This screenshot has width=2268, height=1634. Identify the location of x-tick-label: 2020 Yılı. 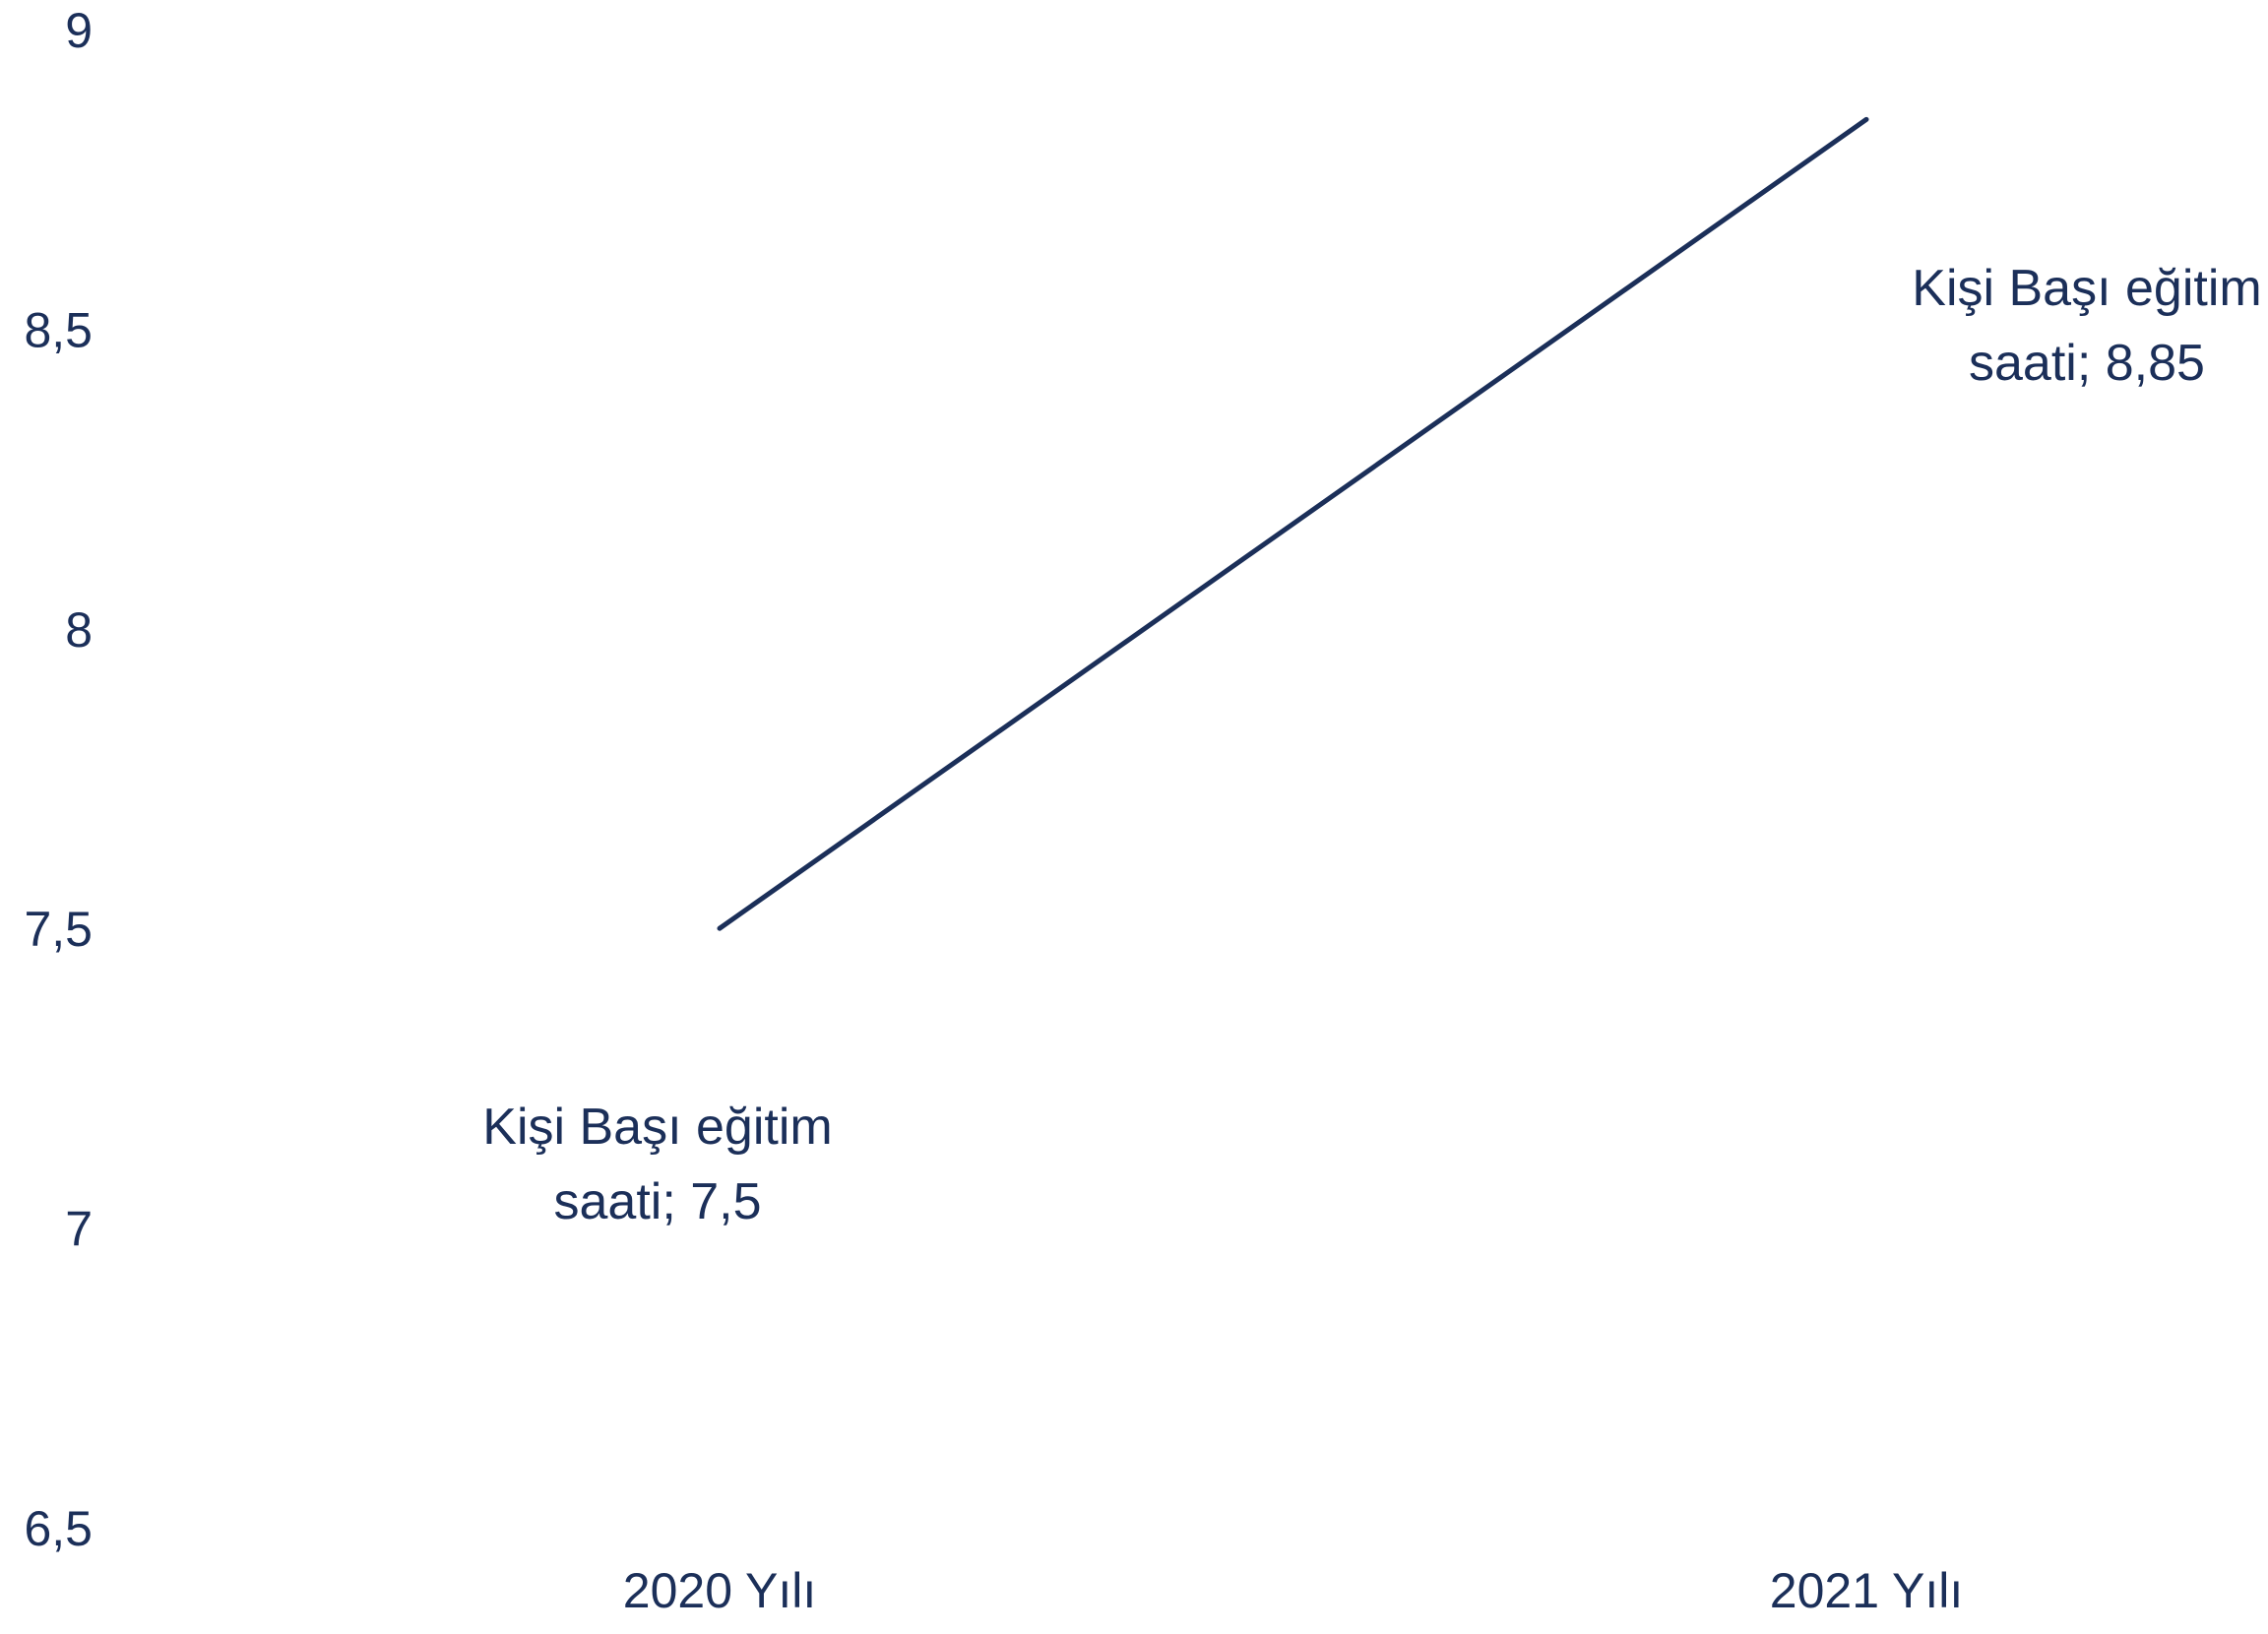
(719, 1590).